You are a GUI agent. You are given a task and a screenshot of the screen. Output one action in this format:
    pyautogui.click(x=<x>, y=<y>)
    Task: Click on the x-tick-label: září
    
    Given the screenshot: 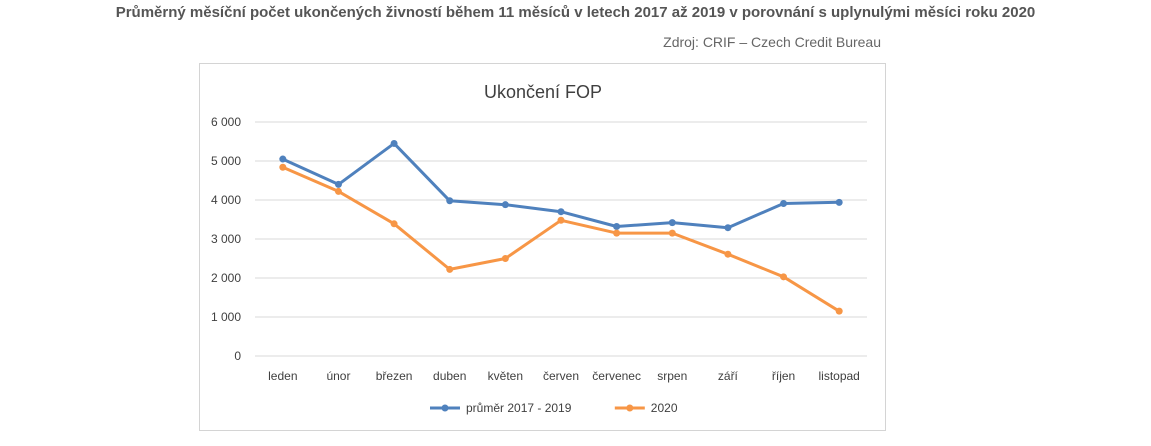 What is the action you would take?
    pyautogui.click(x=728, y=376)
    